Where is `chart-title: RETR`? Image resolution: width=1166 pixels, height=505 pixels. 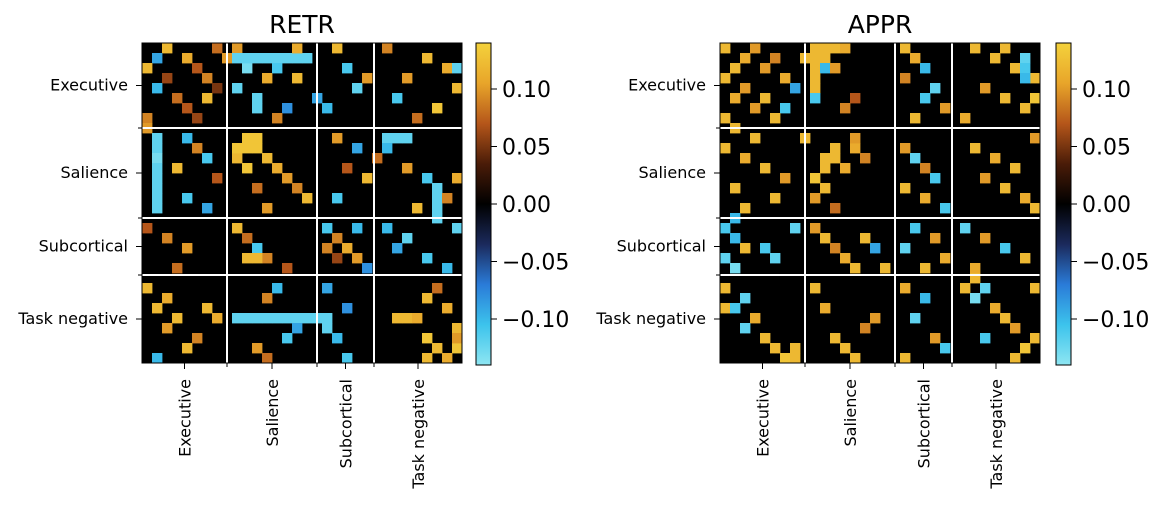 chart-title: RETR is located at coordinates (302, 24).